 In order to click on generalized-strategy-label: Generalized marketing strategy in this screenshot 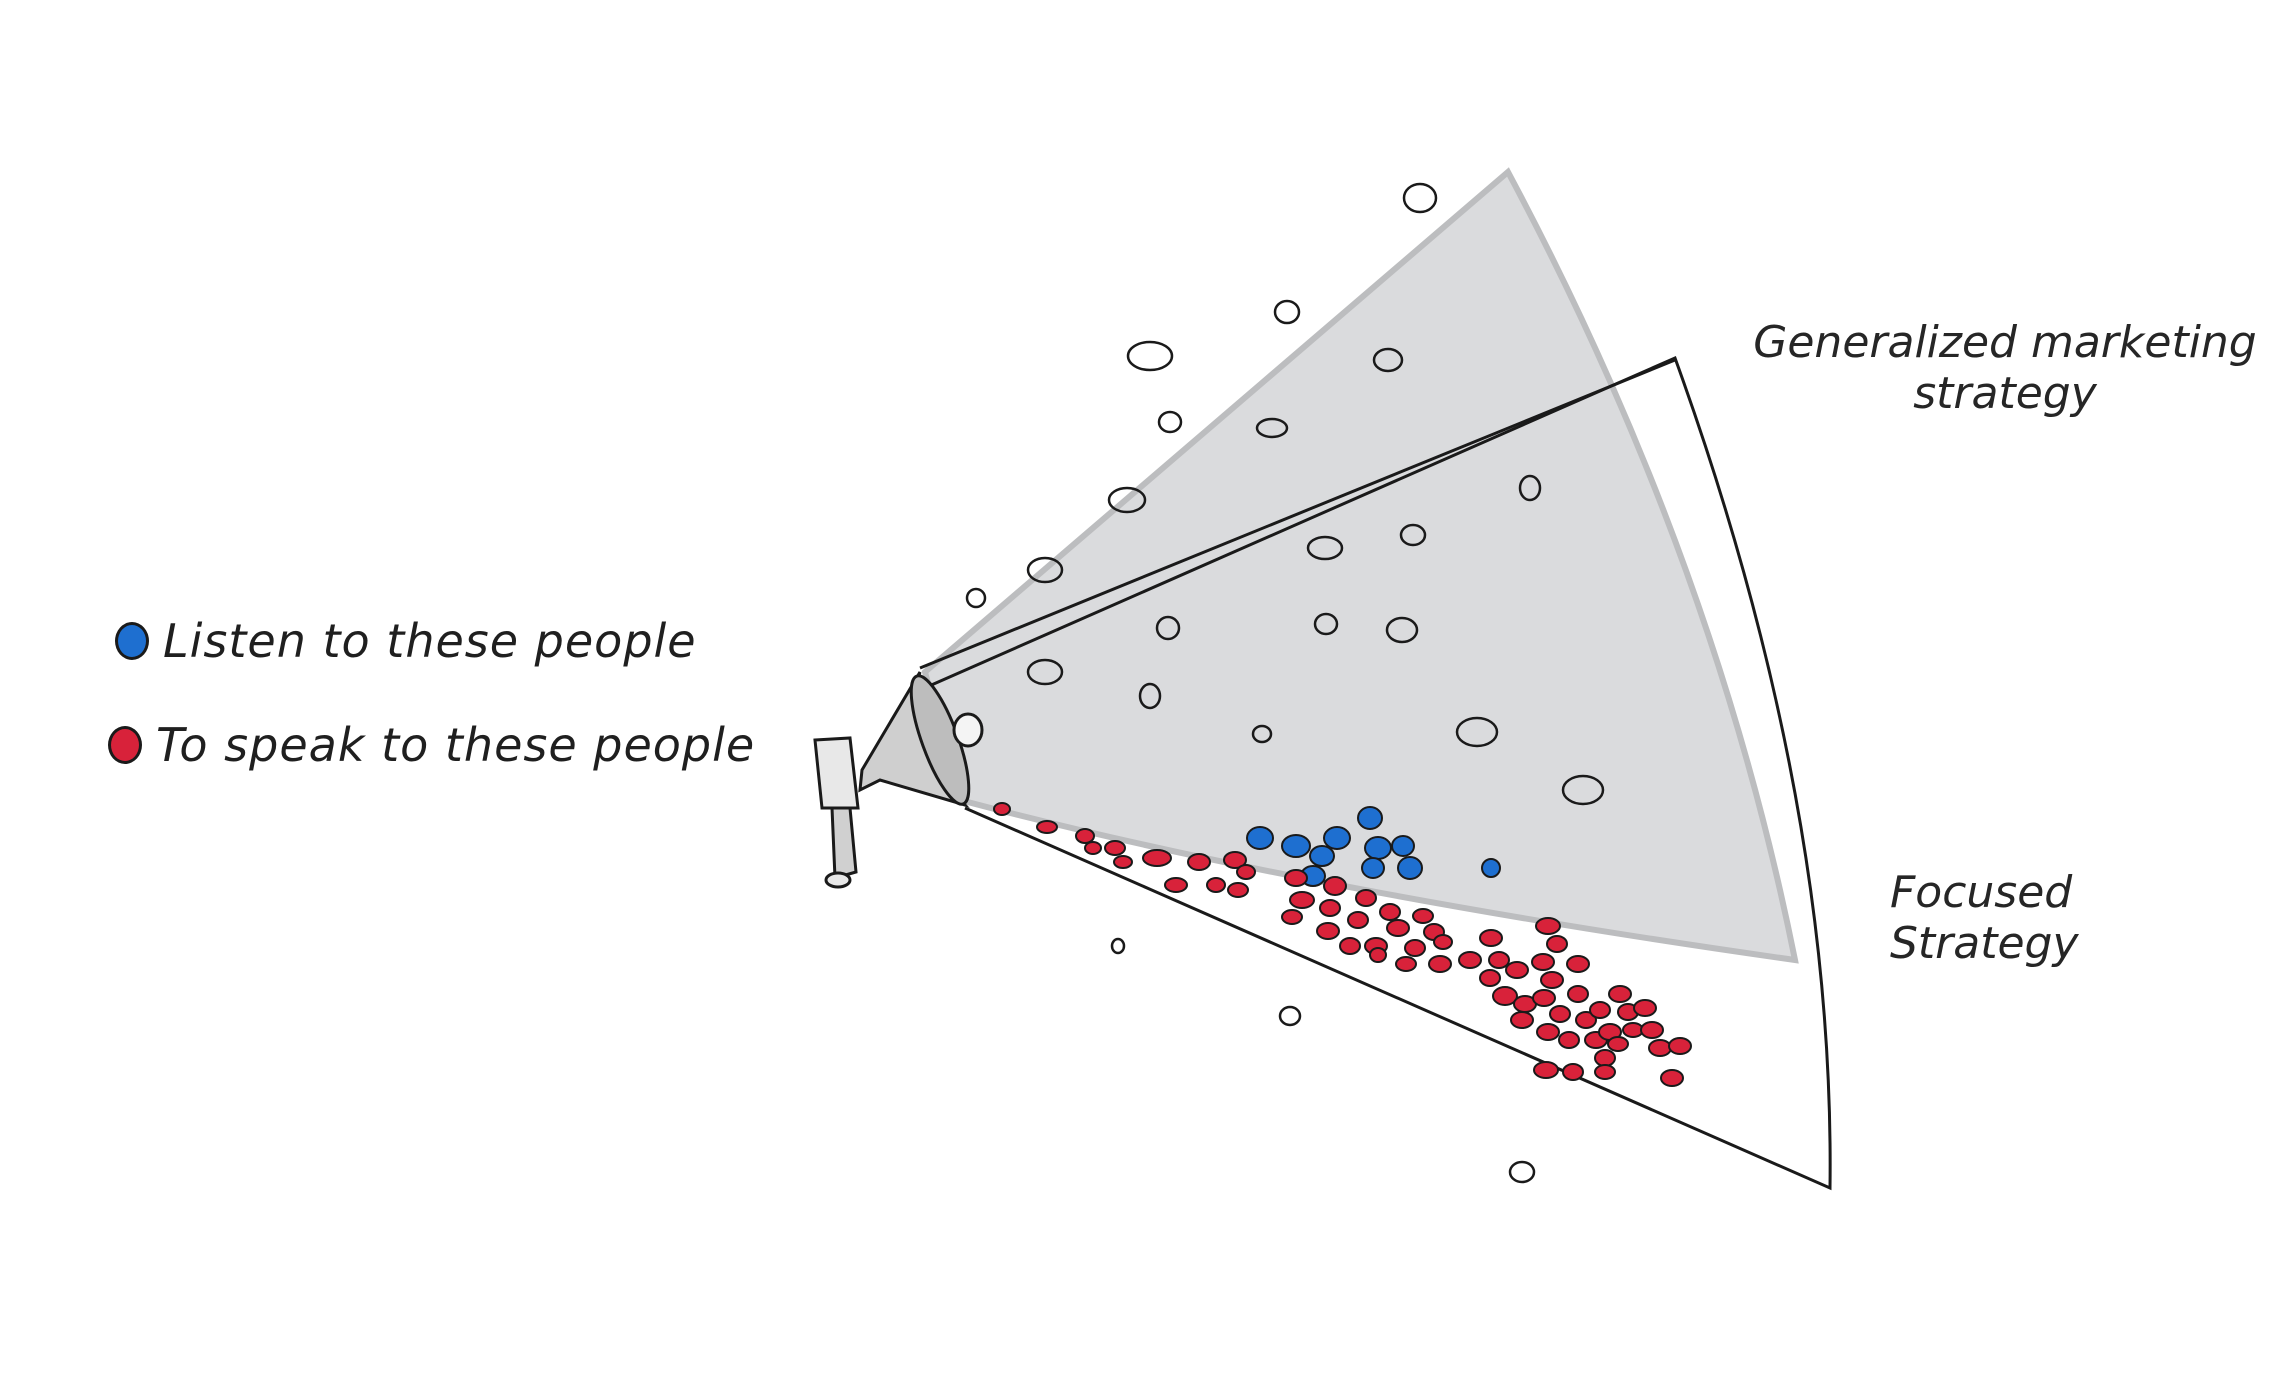, I will do `click(2005, 368)`.